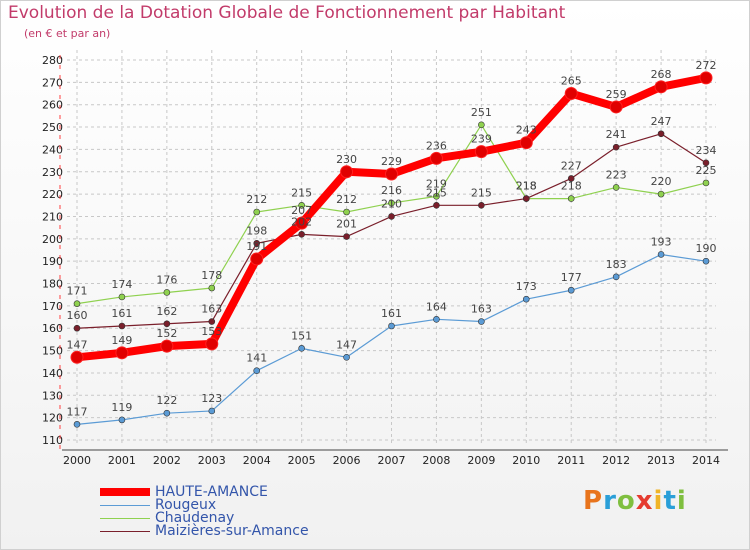 The width and height of the screenshot is (750, 550). Describe the element at coordinates (52, 82) in the screenshot. I see `y-tick-label: 270` at that location.